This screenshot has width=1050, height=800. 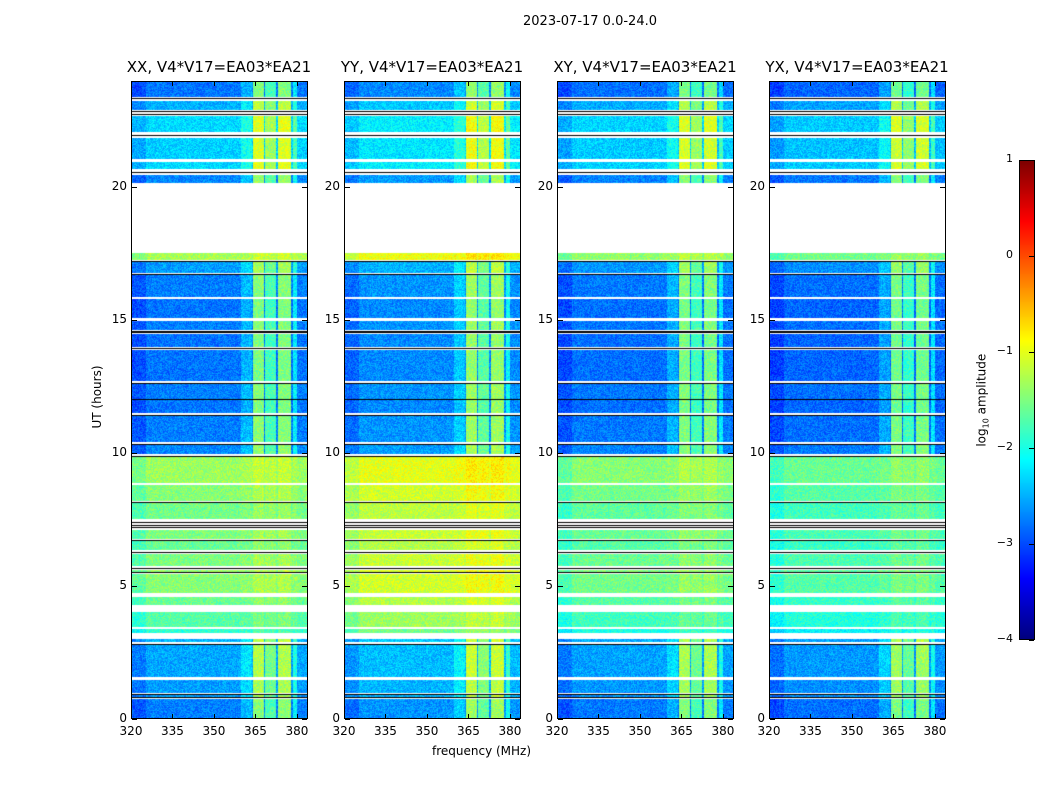 What do you see at coordinates (432, 67) in the screenshot?
I see `panel-title: YY, V4*V17=EA03*EA21` at bounding box center [432, 67].